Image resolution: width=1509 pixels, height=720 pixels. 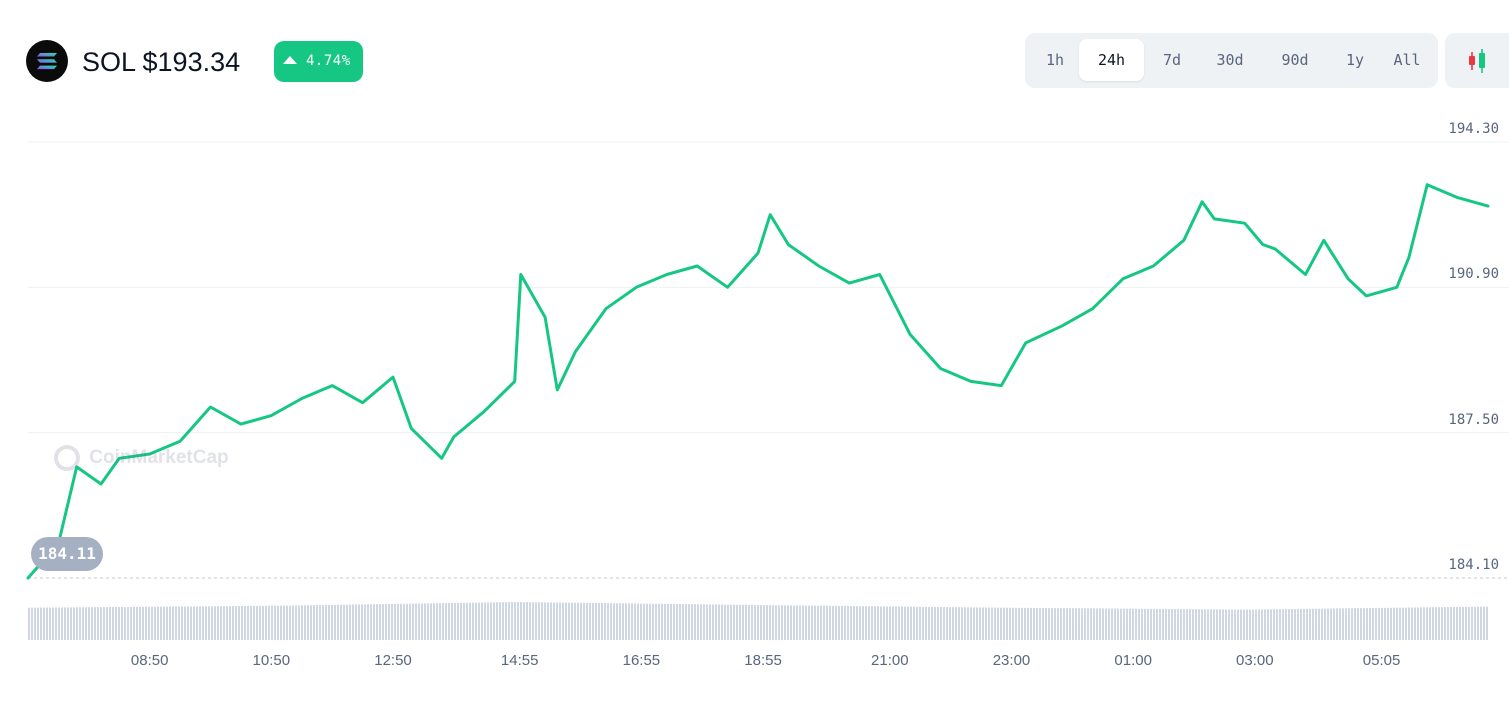 What do you see at coordinates (1473, 274) in the screenshot?
I see `y-tick-label: 190.90` at bounding box center [1473, 274].